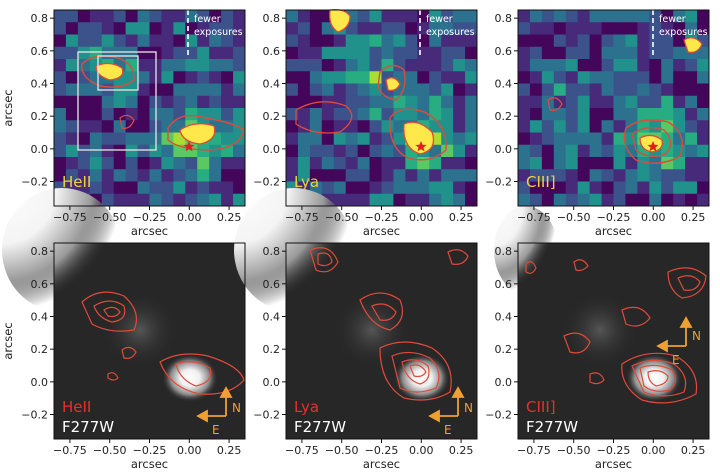 Image resolution: width=720 pixels, height=474 pixels. Describe the element at coordinates (683, 32) in the screenshot. I see `annotation-exposures: exposures` at that location.